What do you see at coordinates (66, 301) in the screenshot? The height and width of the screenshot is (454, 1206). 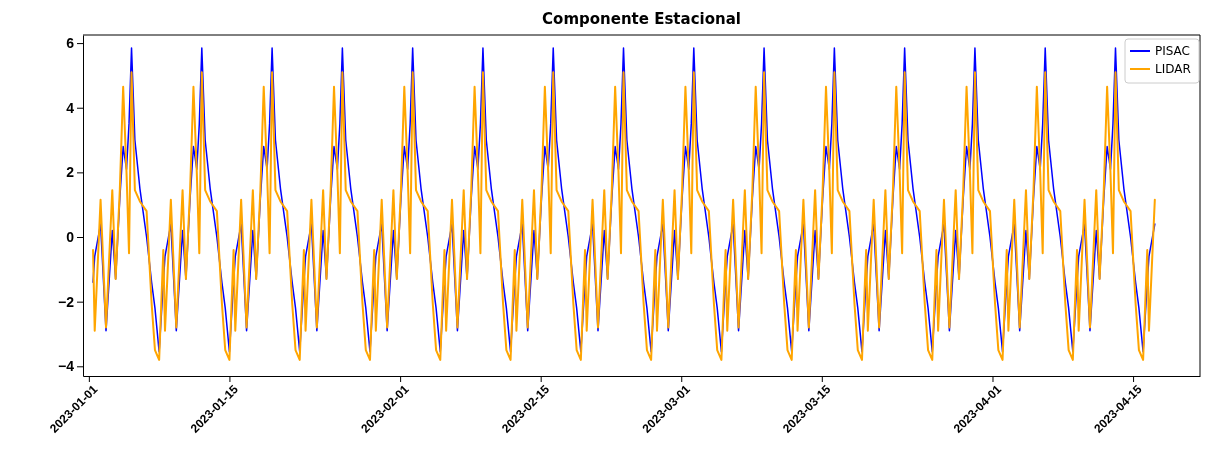 I see `y-tick-label: −2` at bounding box center [66, 301].